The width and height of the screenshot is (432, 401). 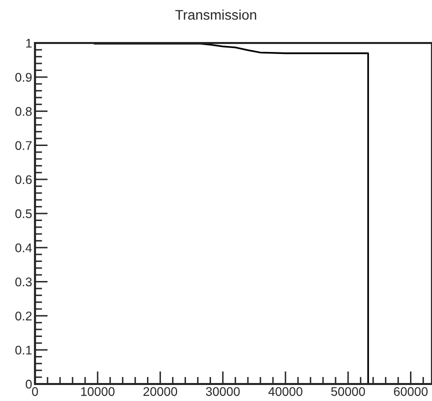 What do you see at coordinates (23, 282) in the screenshot?
I see `y-tick-label: 0.3` at bounding box center [23, 282].